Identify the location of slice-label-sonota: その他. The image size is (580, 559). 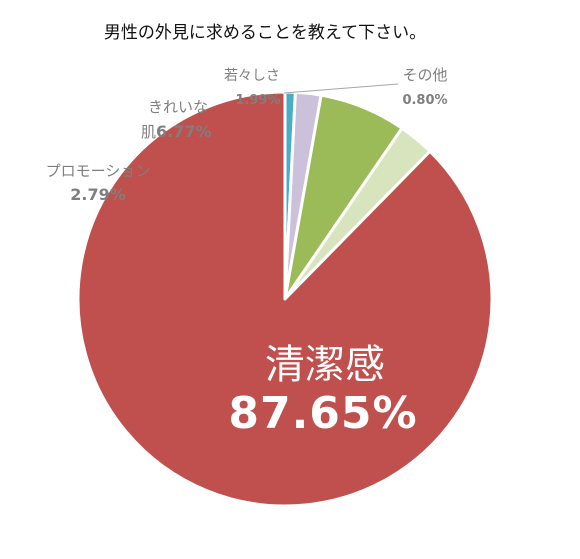
(424, 75).